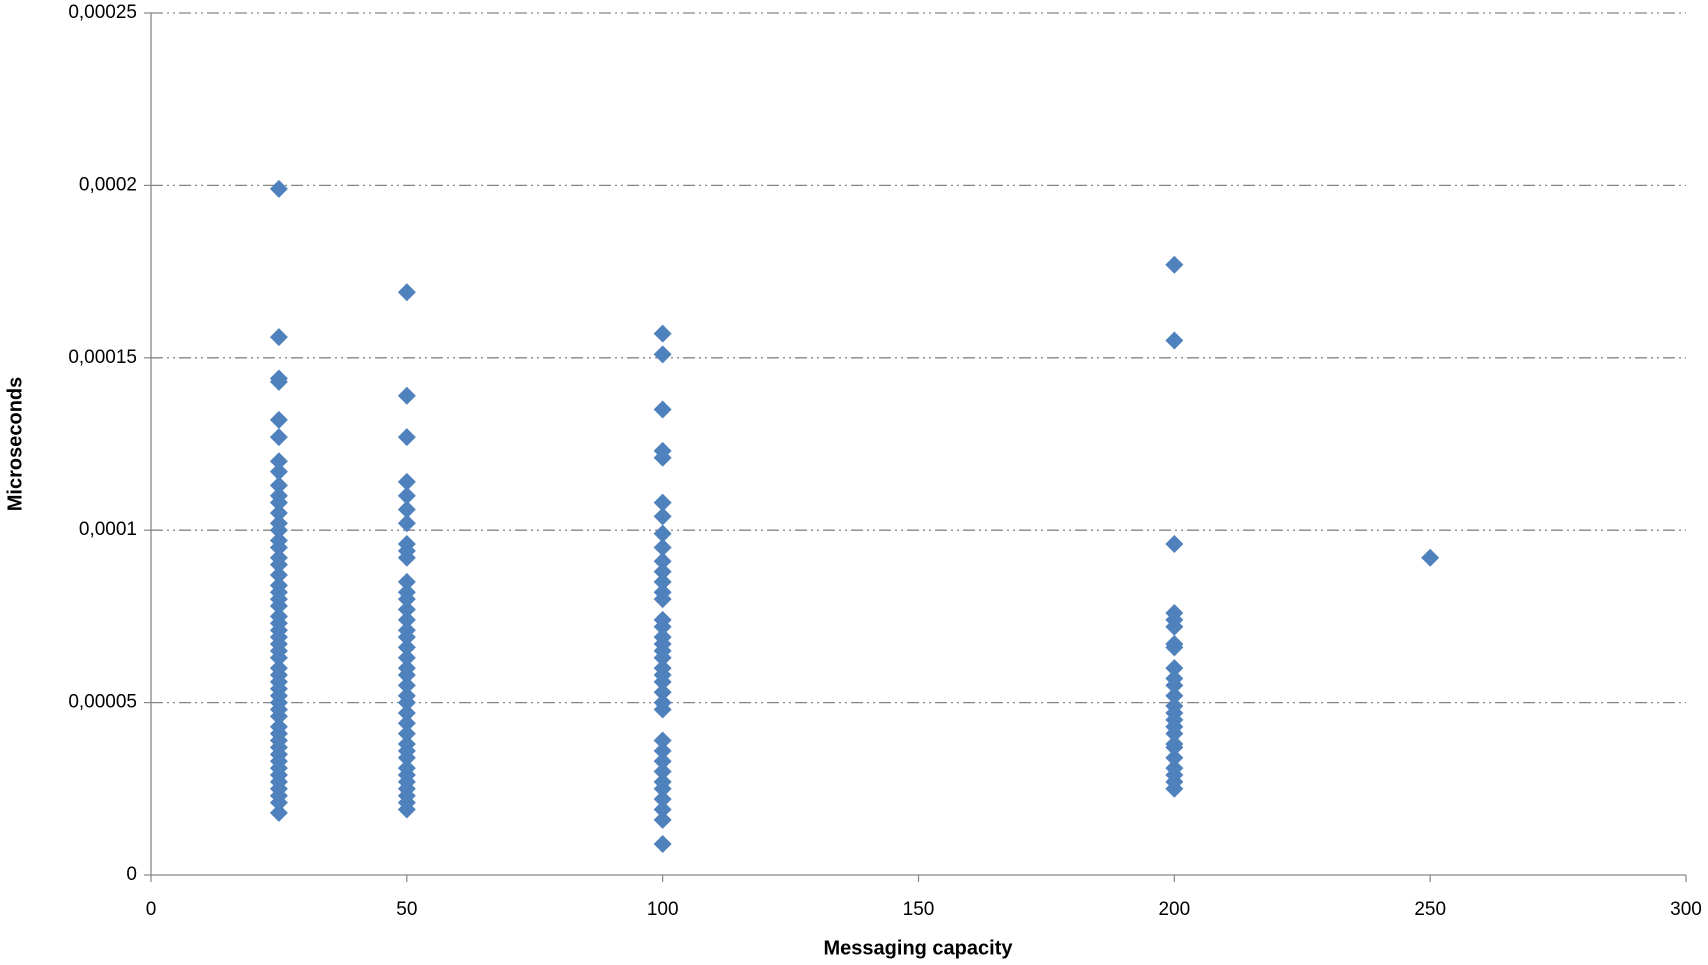  What do you see at coordinates (108, 184) in the screenshot?
I see `y-tick-label: 0,0002` at bounding box center [108, 184].